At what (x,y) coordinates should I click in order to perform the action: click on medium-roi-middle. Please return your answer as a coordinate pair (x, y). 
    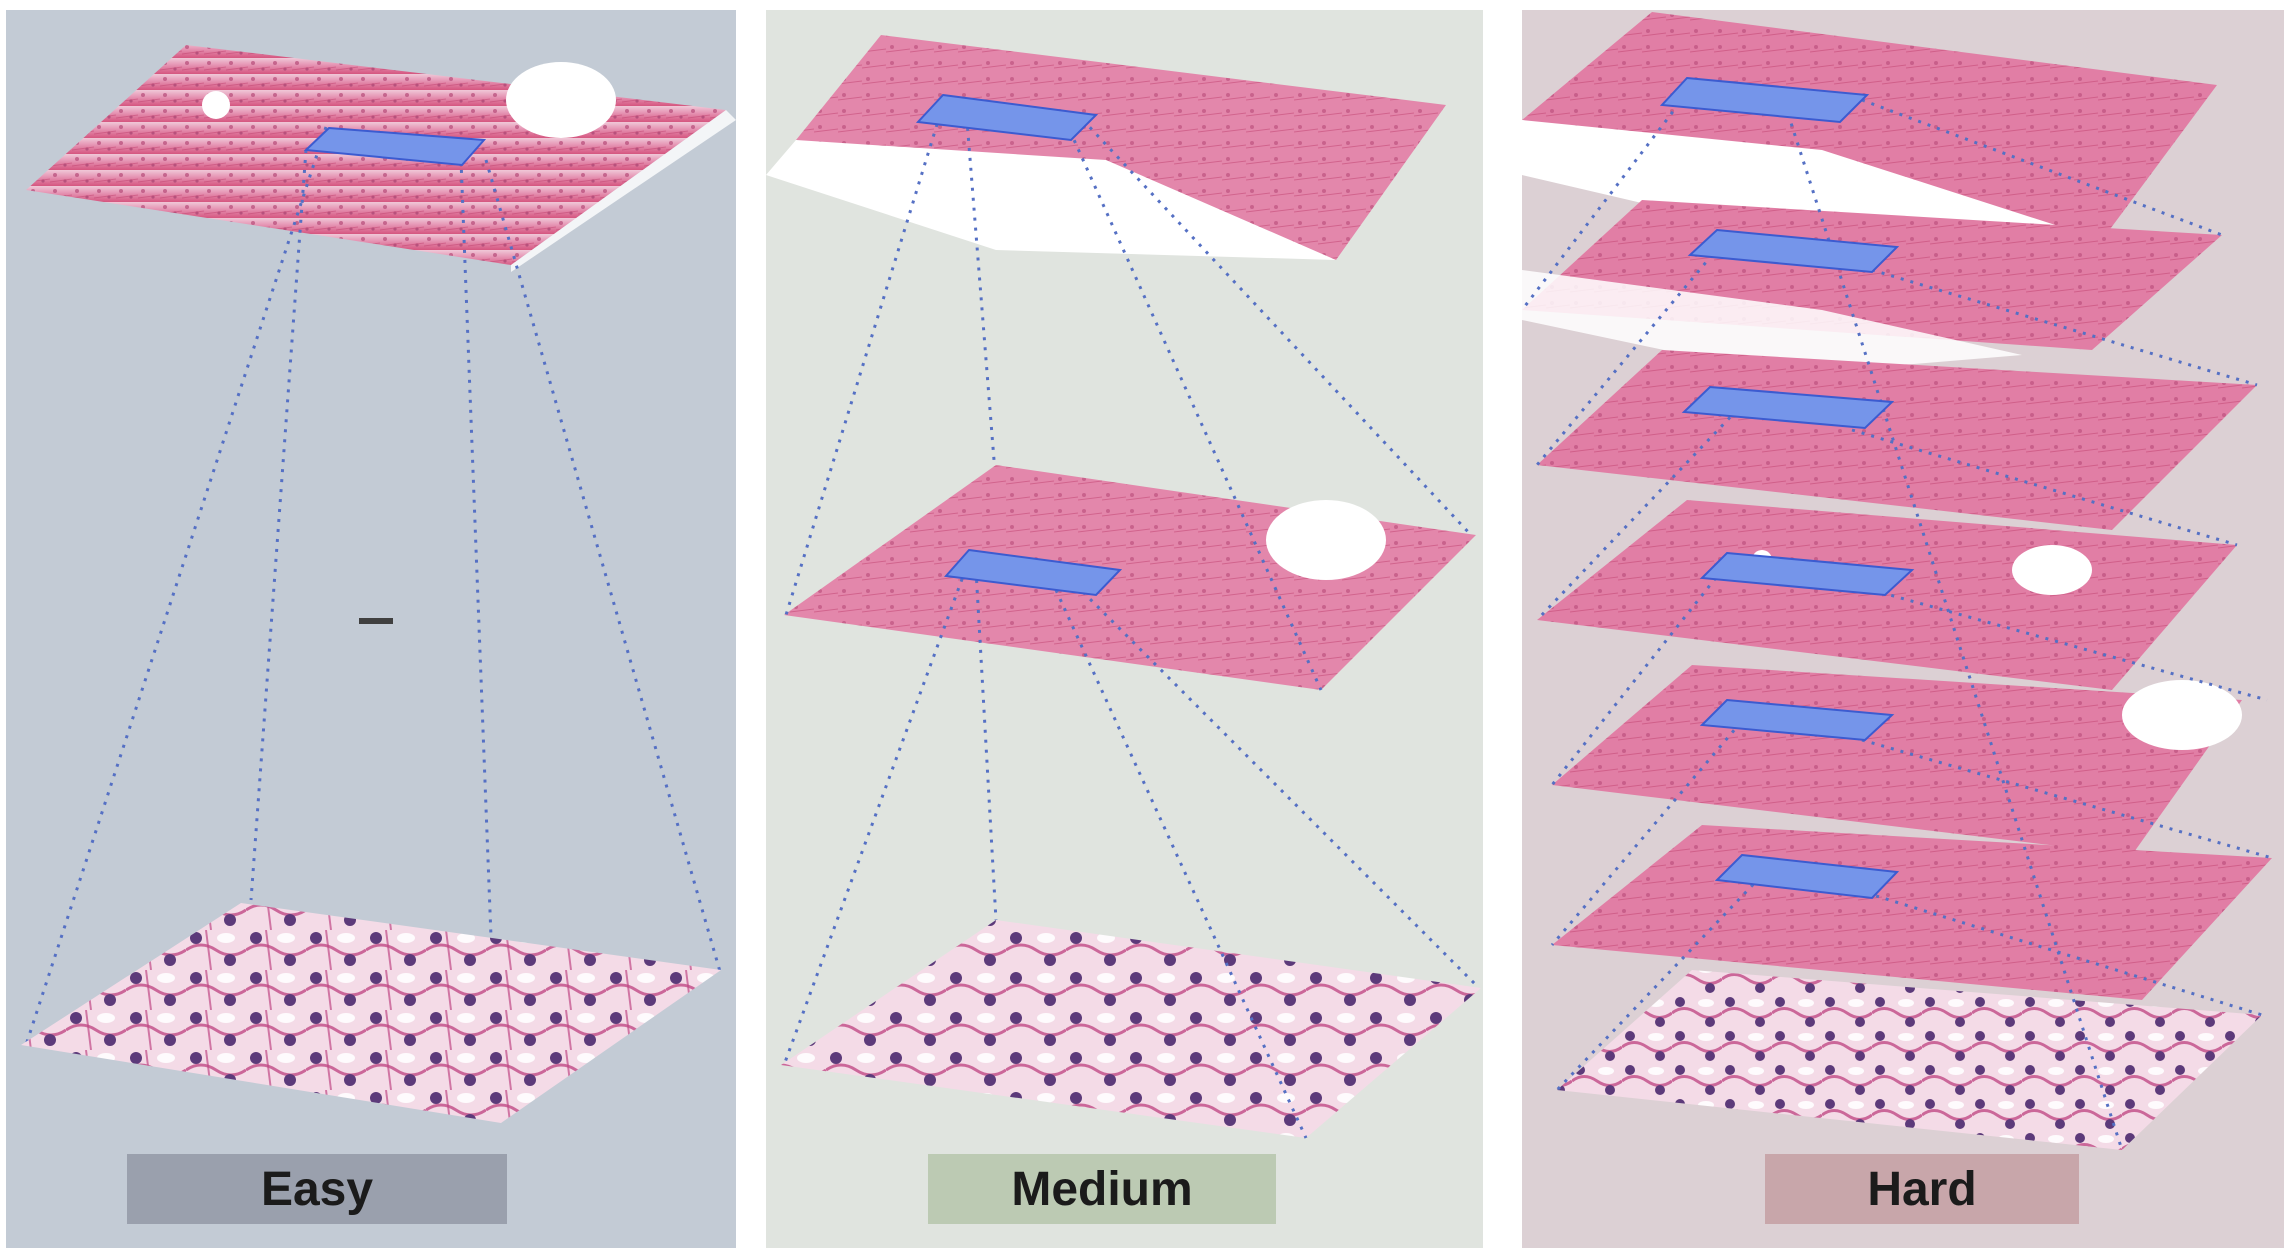
    Looking at the image, I should click on (1033, 572).